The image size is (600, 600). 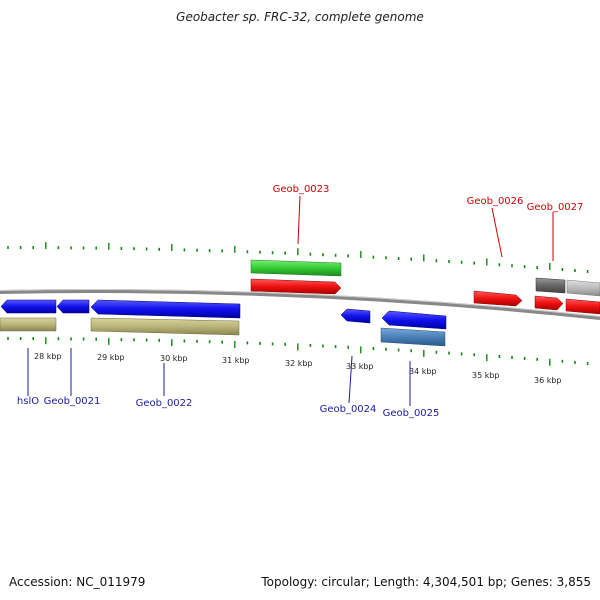 I want to click on gene-label-geob-0027: Geob_0027, so click(x=555, y=207).